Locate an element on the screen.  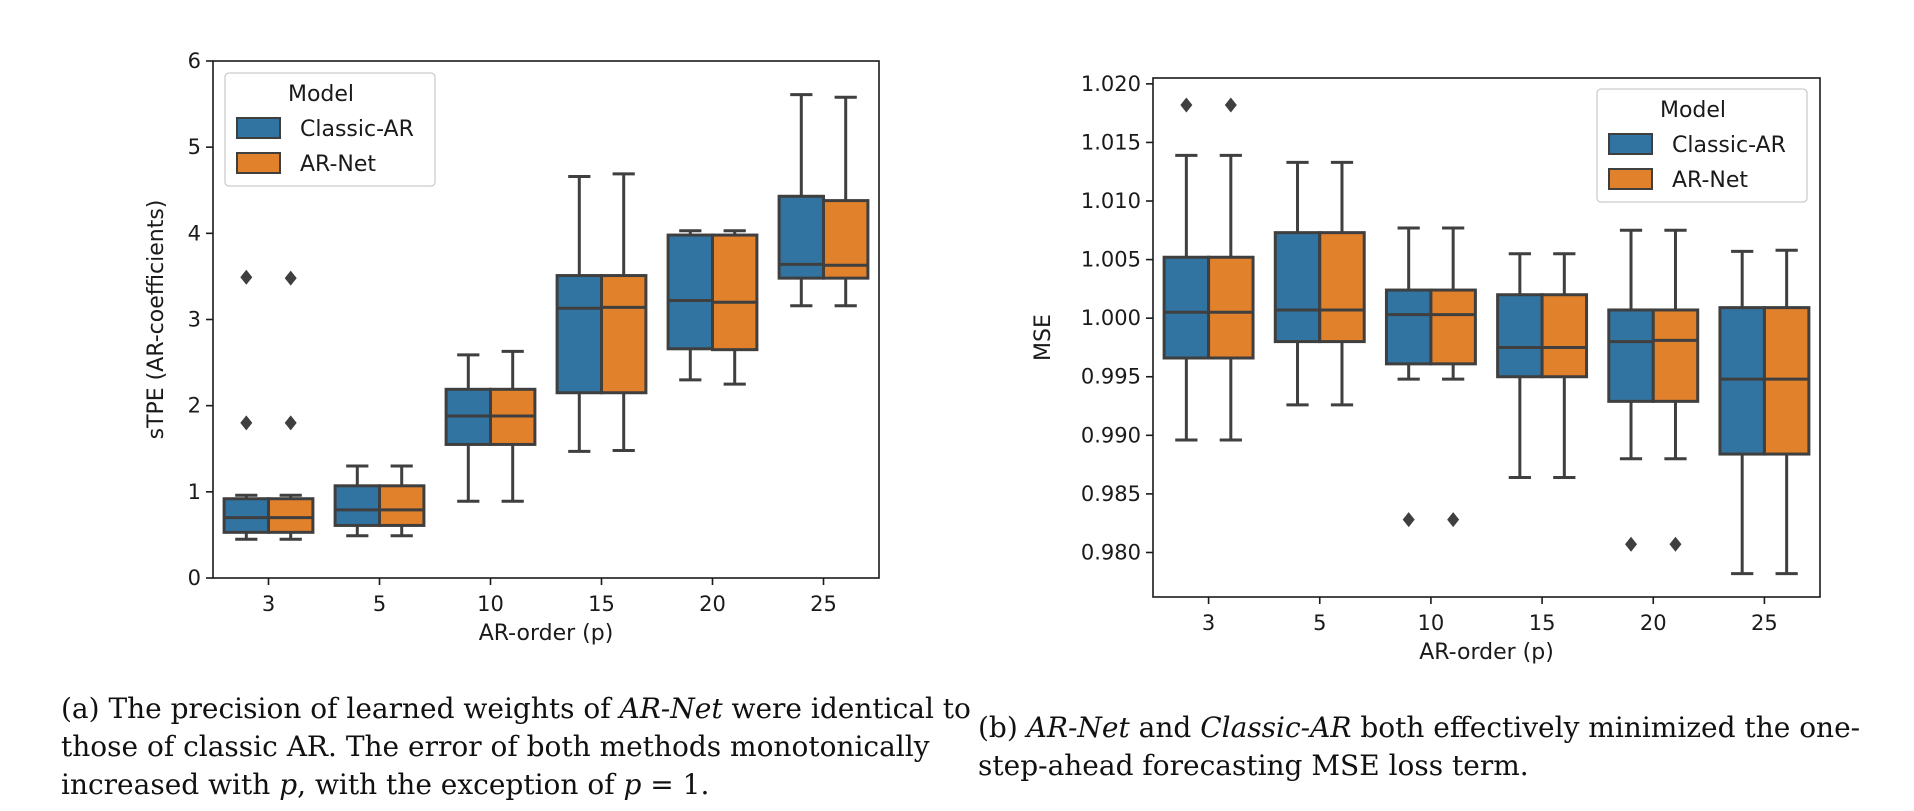
y-tick-label: 2 is located at coordinates (194, 406).